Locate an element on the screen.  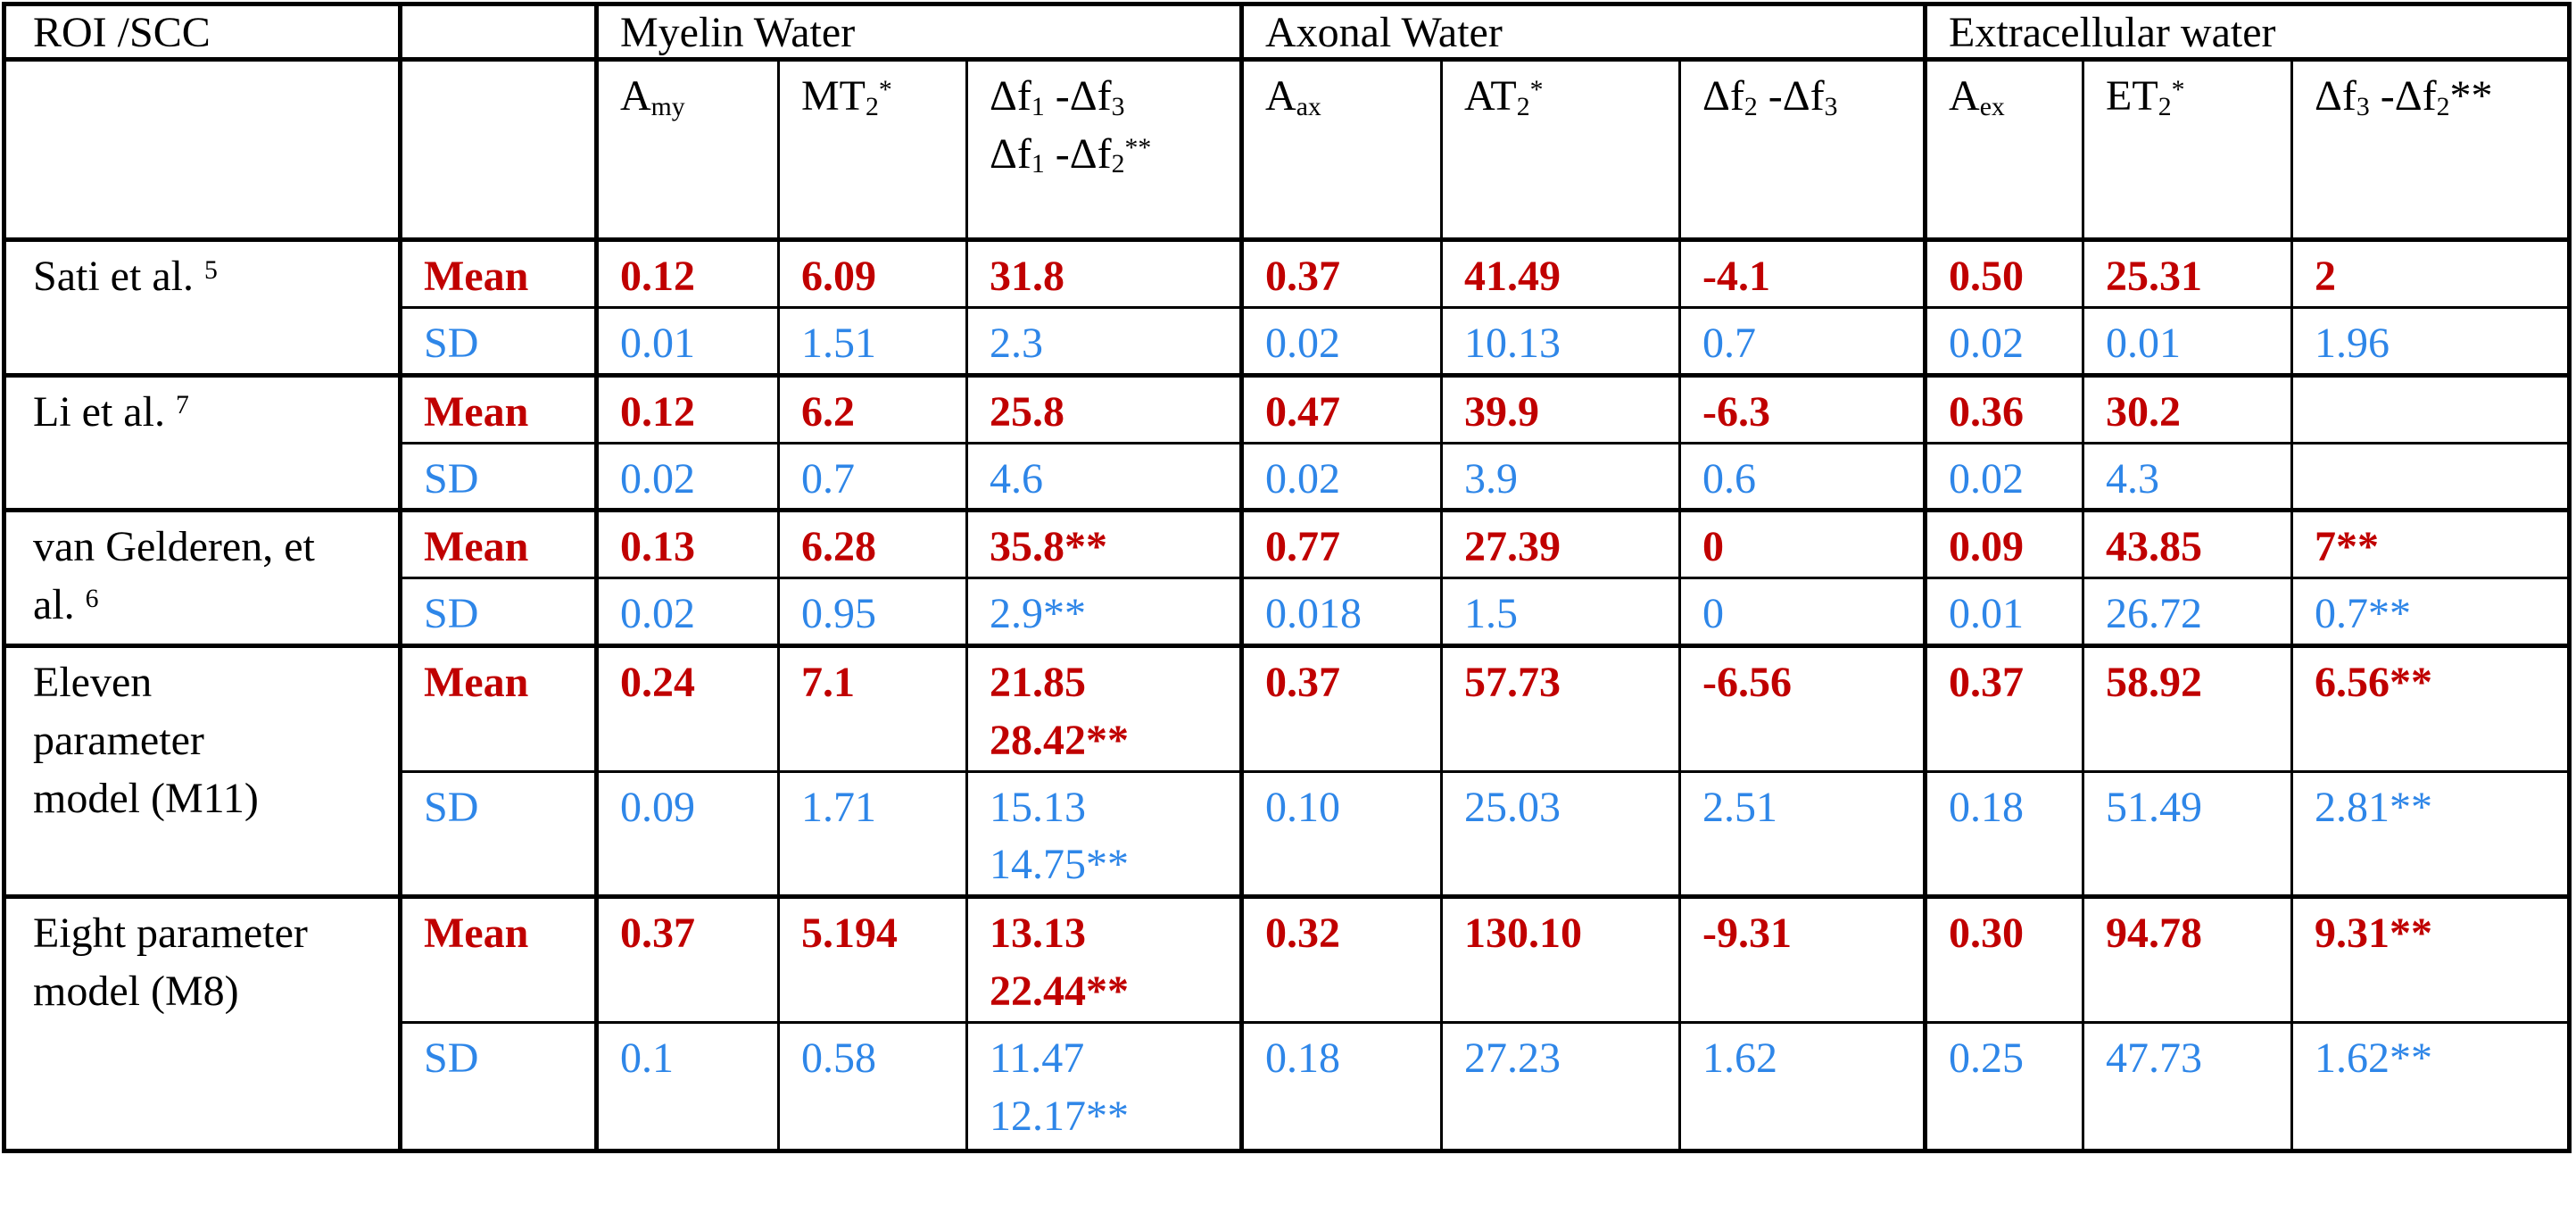
data-cell: 47.73 is located at coordinates (2188, 1086).